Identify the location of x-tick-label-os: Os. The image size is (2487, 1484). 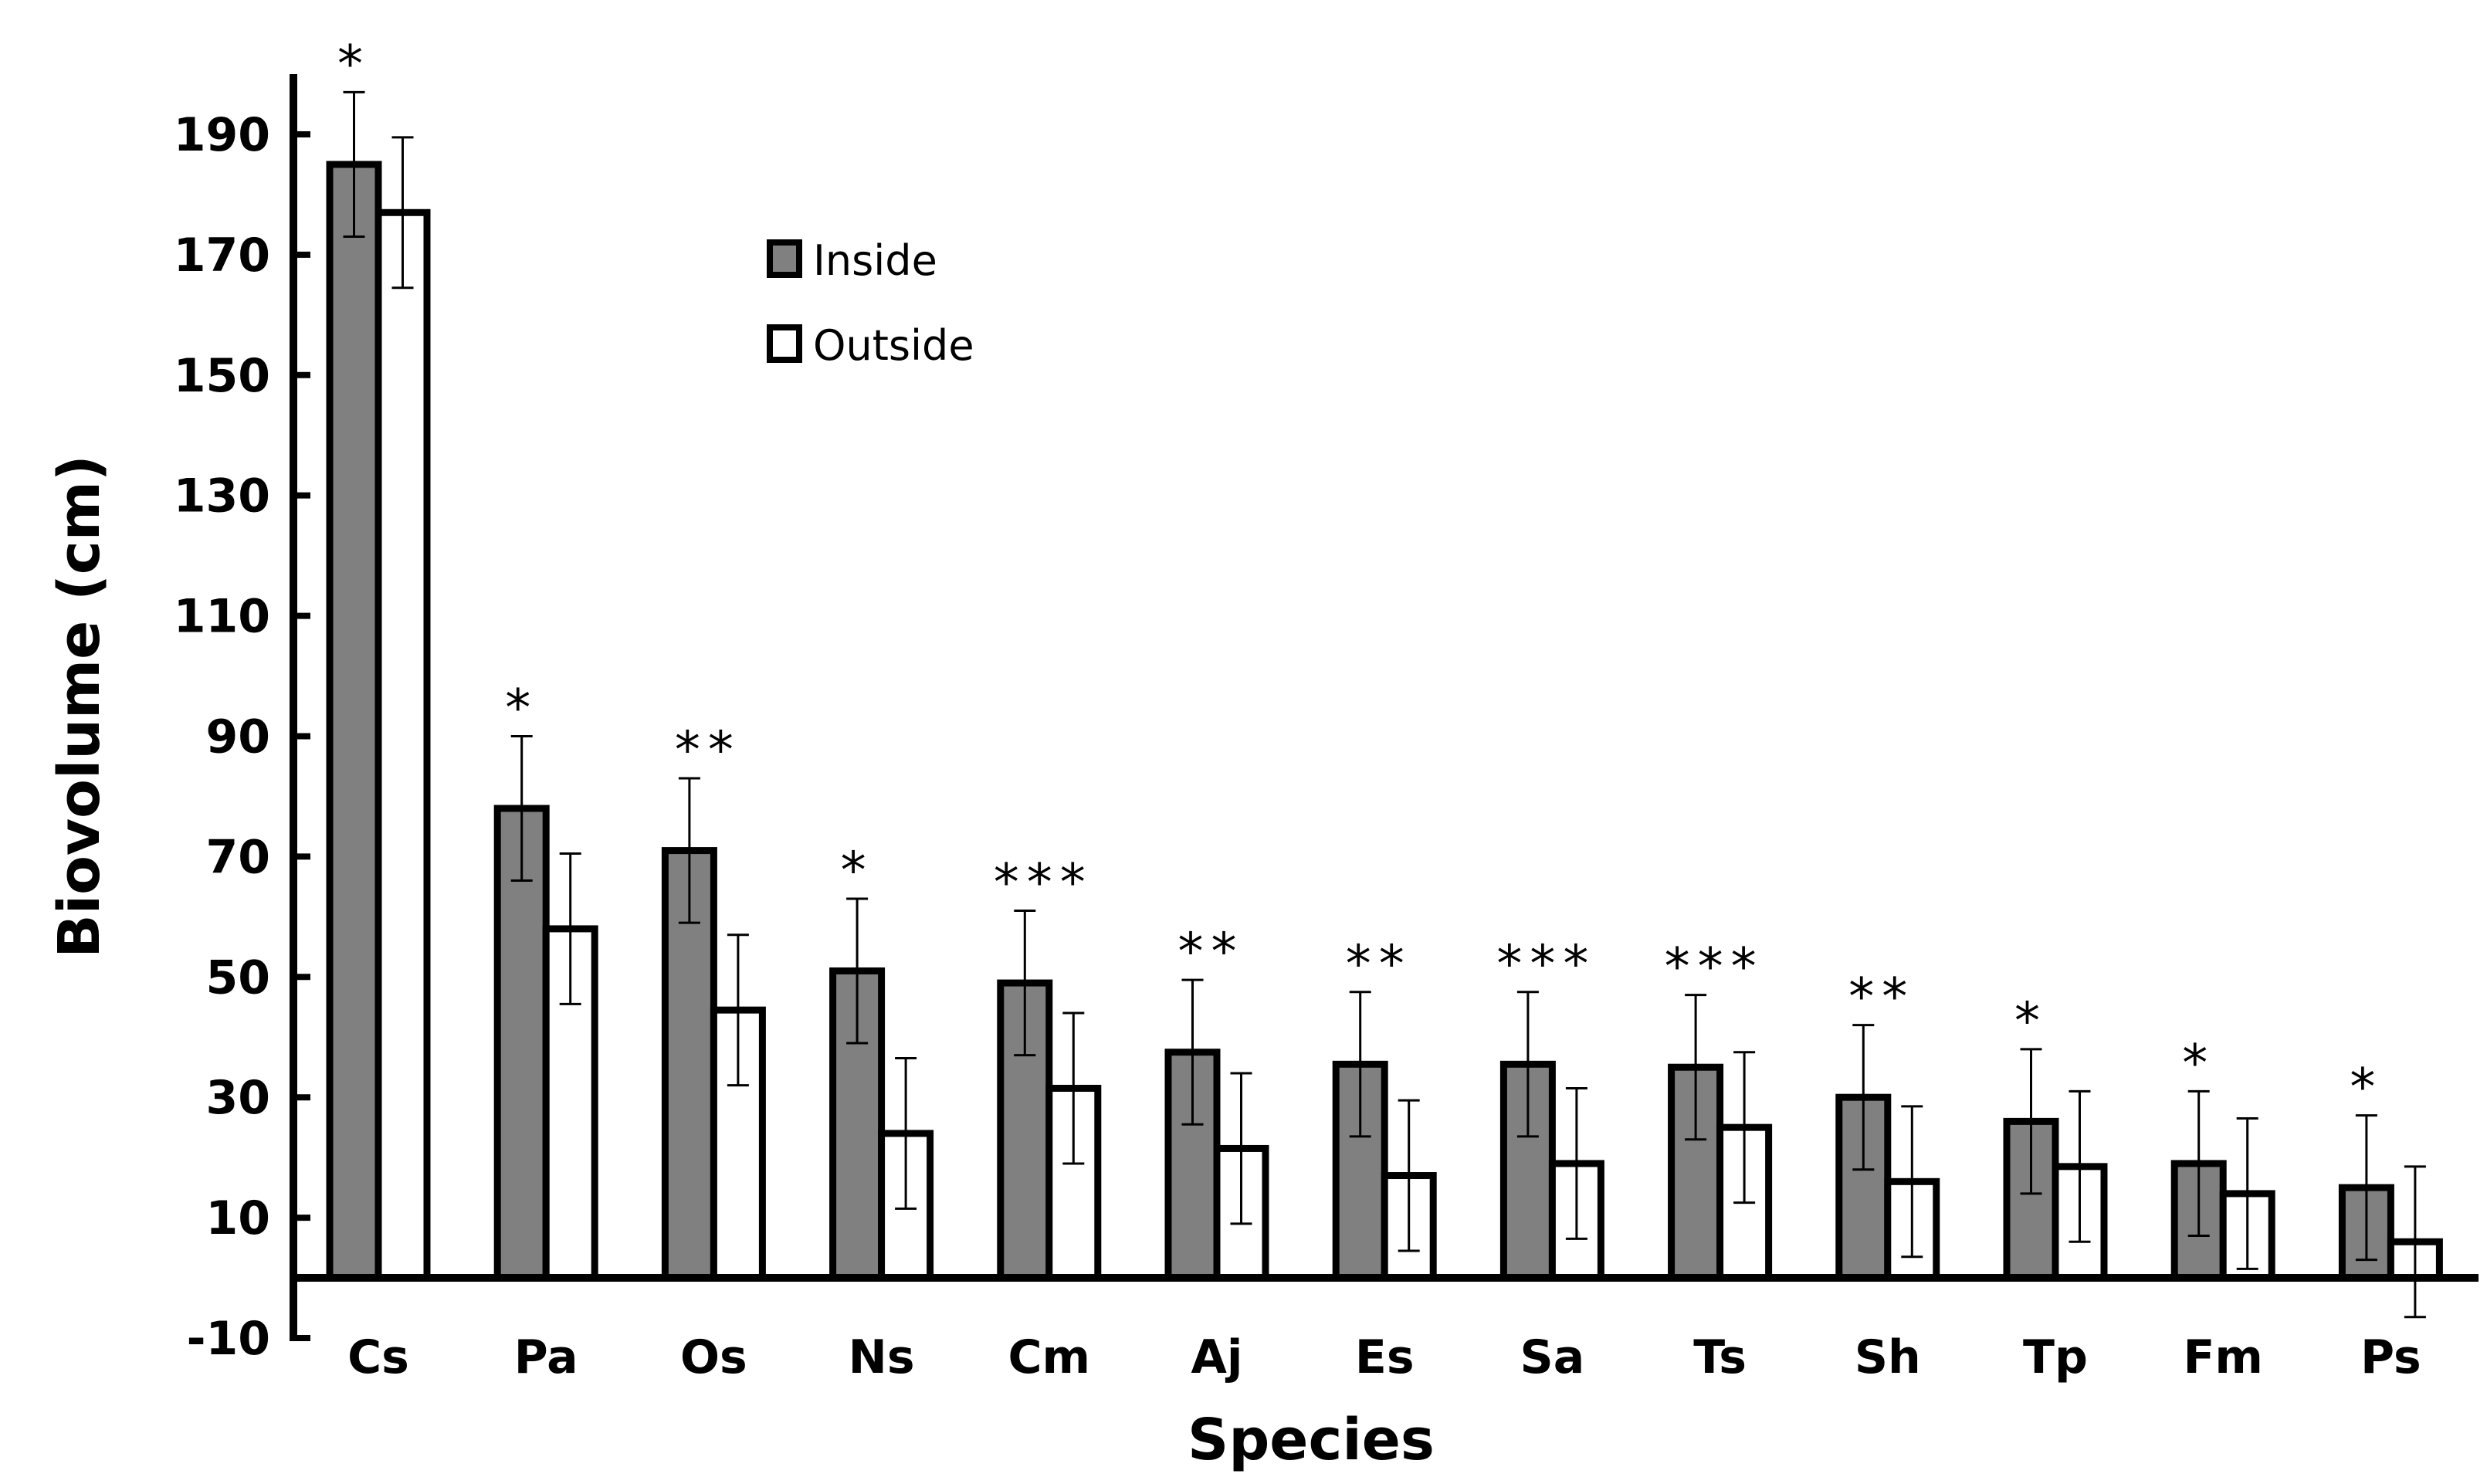
(714, 1357).